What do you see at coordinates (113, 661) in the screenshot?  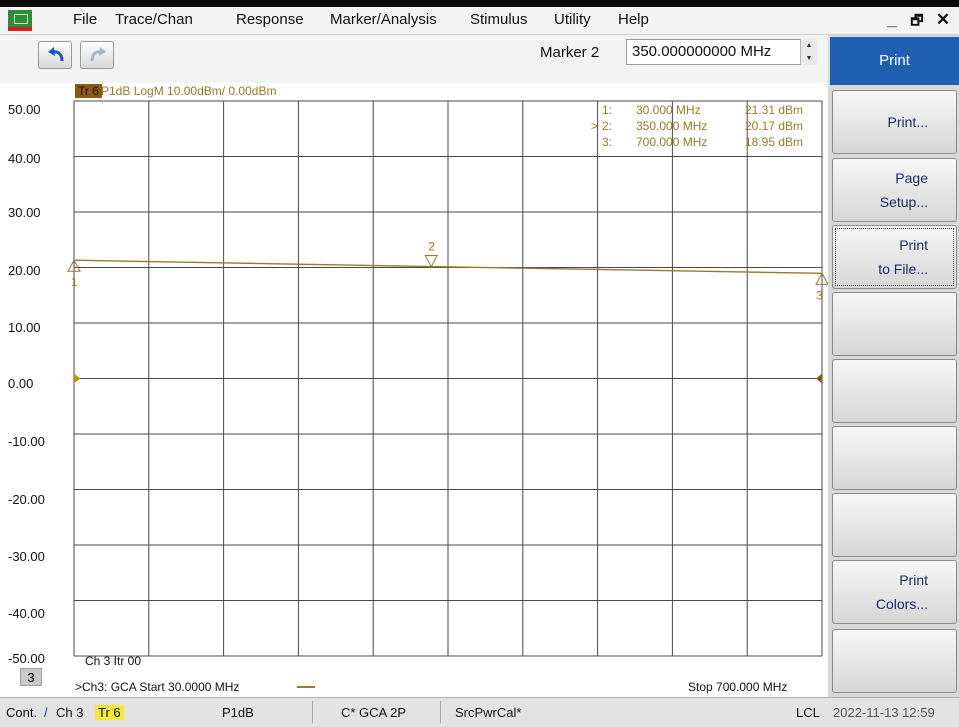 I see `channel-label: Ch 3 Itr 00` at bounding box center [113, 661].